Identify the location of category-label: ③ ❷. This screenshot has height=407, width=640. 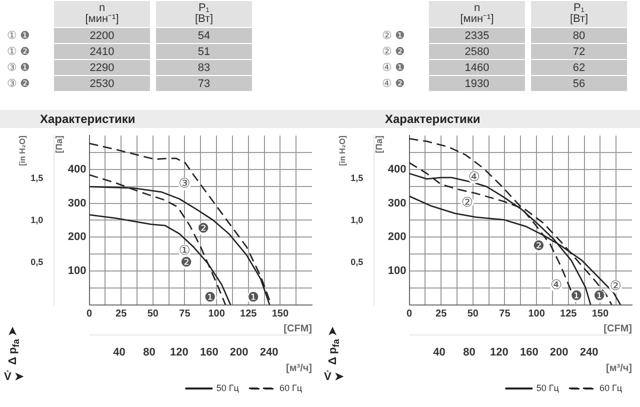
(19, 84).